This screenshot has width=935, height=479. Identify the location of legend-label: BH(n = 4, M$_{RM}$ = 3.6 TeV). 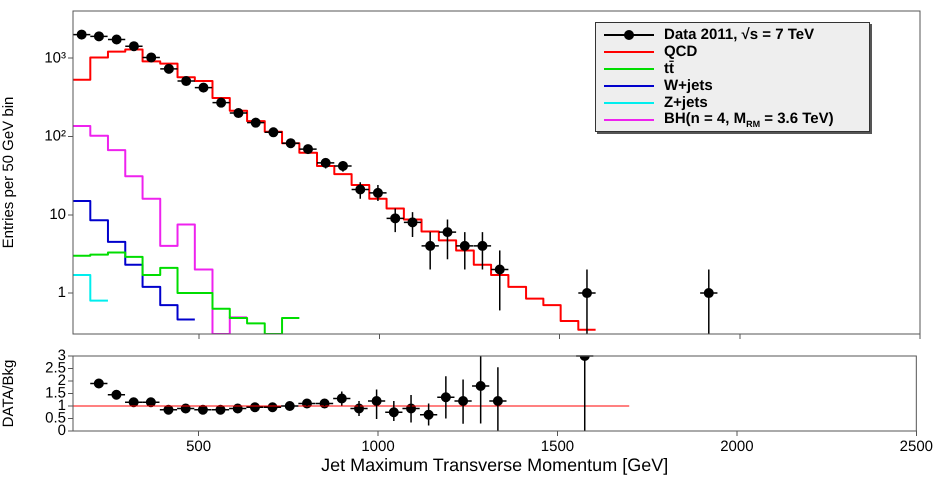
(749, 119).